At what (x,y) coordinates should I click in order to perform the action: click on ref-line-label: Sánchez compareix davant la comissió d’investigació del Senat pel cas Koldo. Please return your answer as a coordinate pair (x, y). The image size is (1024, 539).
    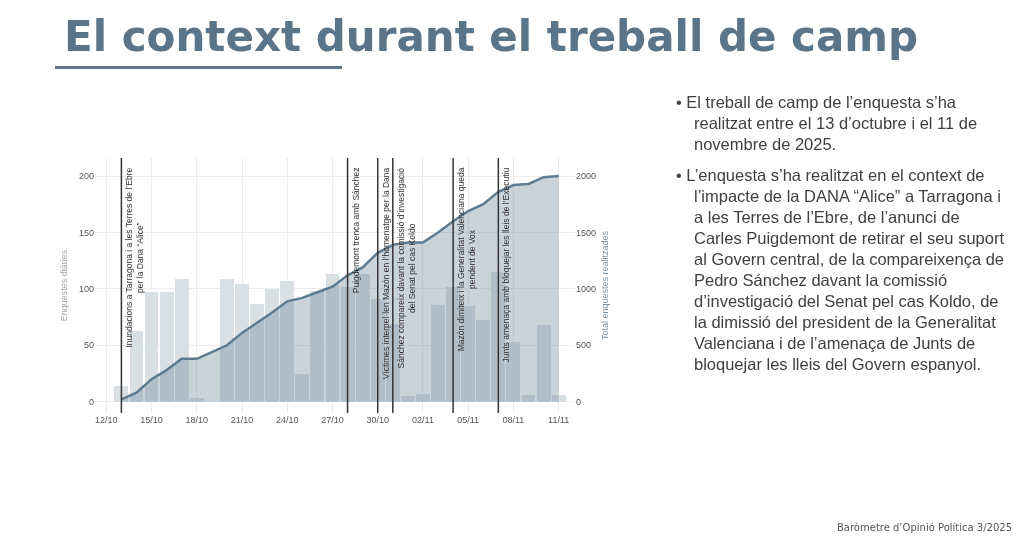
    Looking at the image, I should click on (407, 268).